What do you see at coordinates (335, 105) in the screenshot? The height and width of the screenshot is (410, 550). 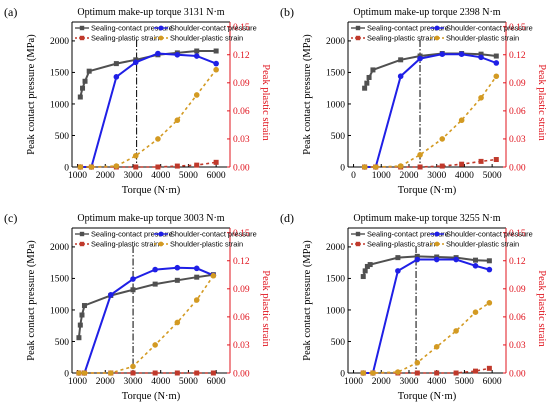 I see `y-tick-label: 1000` at bounding box center [335, 105].